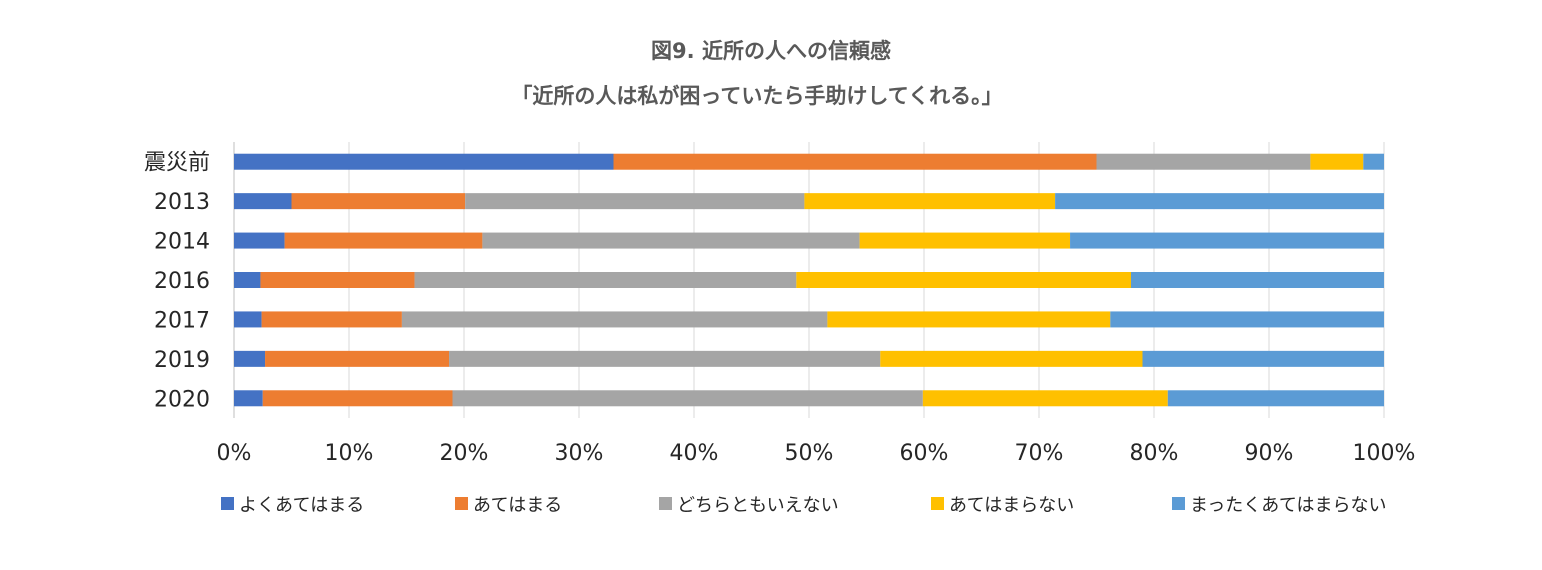 Image resolution: width=1542 pixels, height=570 pixels. Describe the element at coordinates (182, 202) in the screenshot. I see `category-label: 2013` at that location.